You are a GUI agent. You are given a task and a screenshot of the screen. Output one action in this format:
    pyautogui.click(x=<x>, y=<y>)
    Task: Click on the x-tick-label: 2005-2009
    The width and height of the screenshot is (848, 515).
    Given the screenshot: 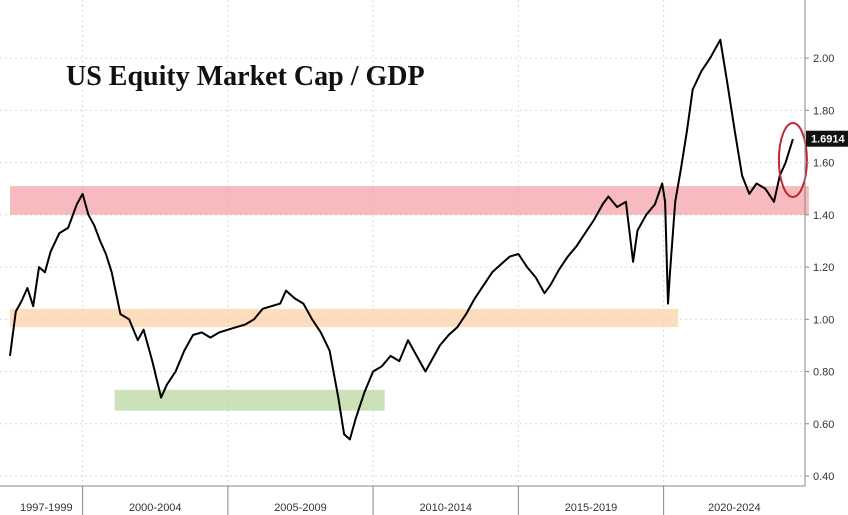 What is the action you would take?
    pyautogui.click(x=300, y=508)
    